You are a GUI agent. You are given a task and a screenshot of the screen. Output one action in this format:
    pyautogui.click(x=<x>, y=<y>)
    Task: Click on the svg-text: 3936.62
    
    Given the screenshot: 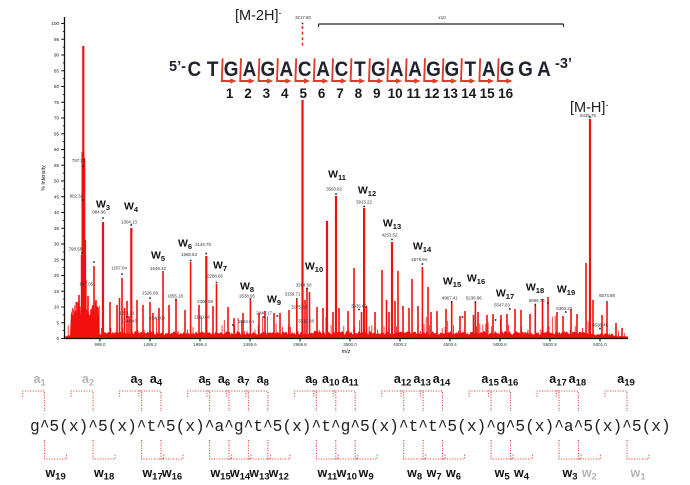 What is the action you would take?
    pyautogui.click(x=359, y=306)
    